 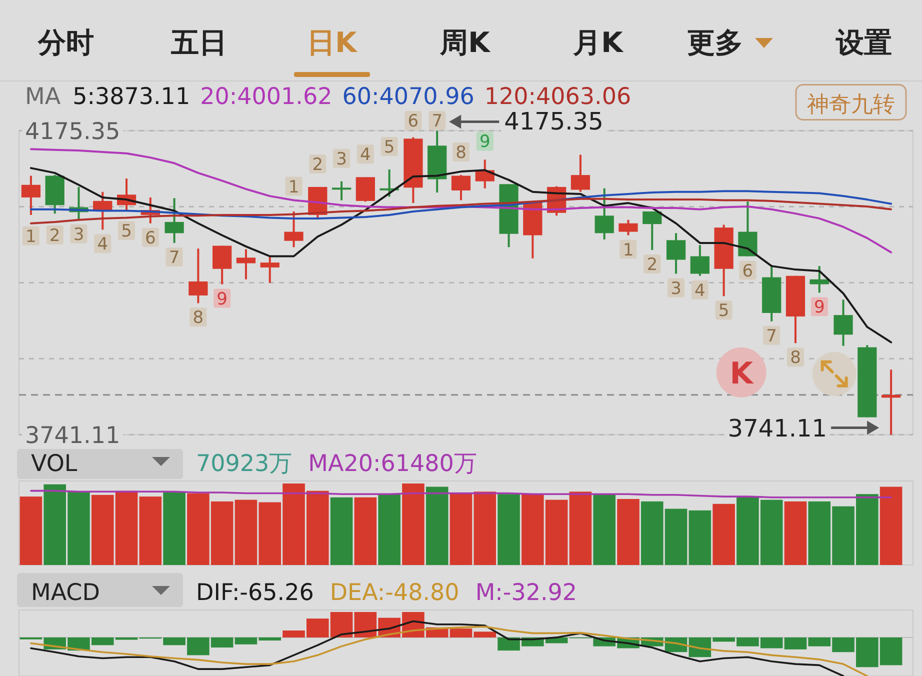 What do you see at coordinates (526, 593) in the screenshot?
I see `text: M:-32.92` at bounding box center [526, 593].